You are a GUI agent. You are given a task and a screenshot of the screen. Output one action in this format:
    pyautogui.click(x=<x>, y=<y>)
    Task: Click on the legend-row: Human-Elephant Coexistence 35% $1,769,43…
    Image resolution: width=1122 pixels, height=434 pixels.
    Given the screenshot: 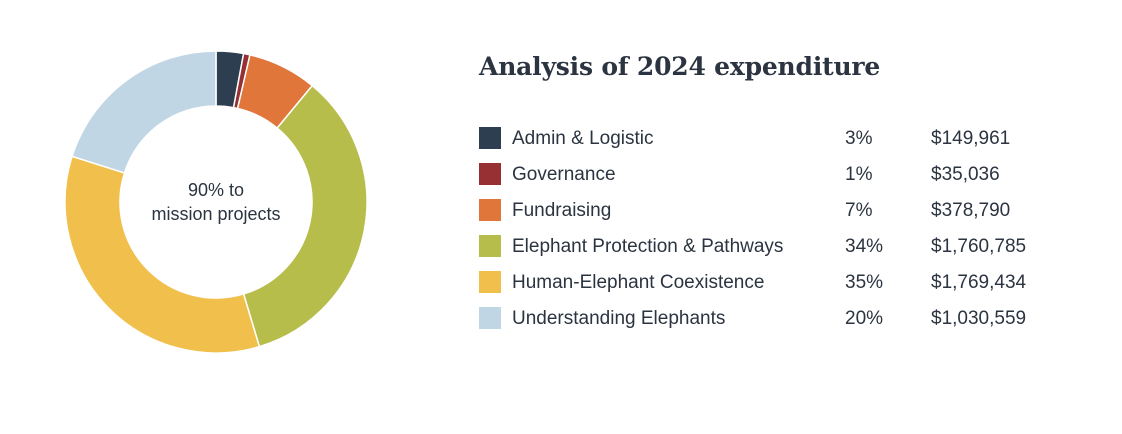 What is the action you would take?
    pyautogui.click(x=779, y=285)
    